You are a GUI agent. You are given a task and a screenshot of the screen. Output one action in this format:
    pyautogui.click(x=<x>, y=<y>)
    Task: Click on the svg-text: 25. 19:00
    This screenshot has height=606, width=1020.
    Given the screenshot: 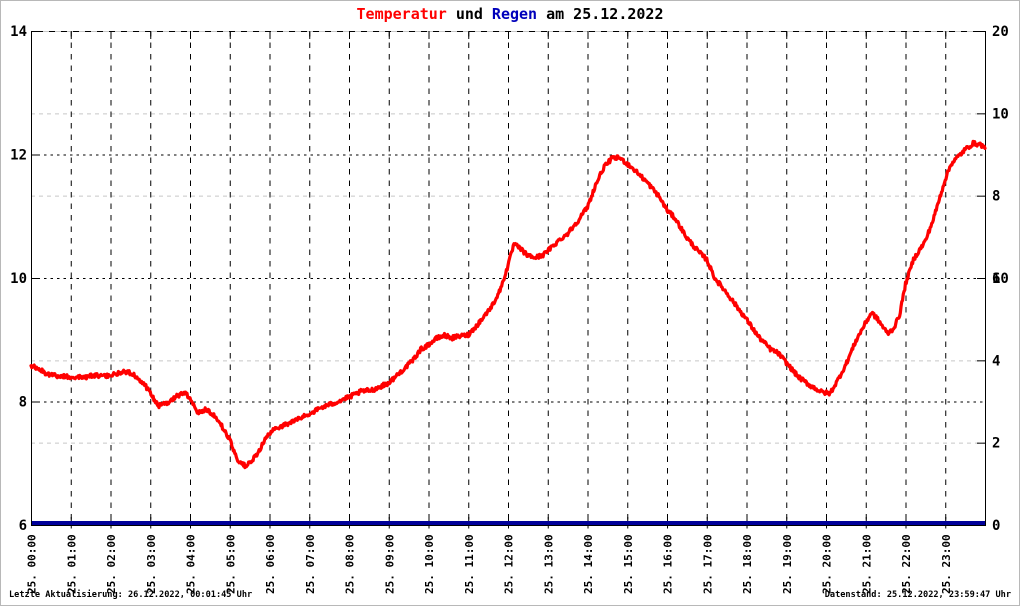 What is the action you would take?
    pyautogui.click(x=787, y=564)
    